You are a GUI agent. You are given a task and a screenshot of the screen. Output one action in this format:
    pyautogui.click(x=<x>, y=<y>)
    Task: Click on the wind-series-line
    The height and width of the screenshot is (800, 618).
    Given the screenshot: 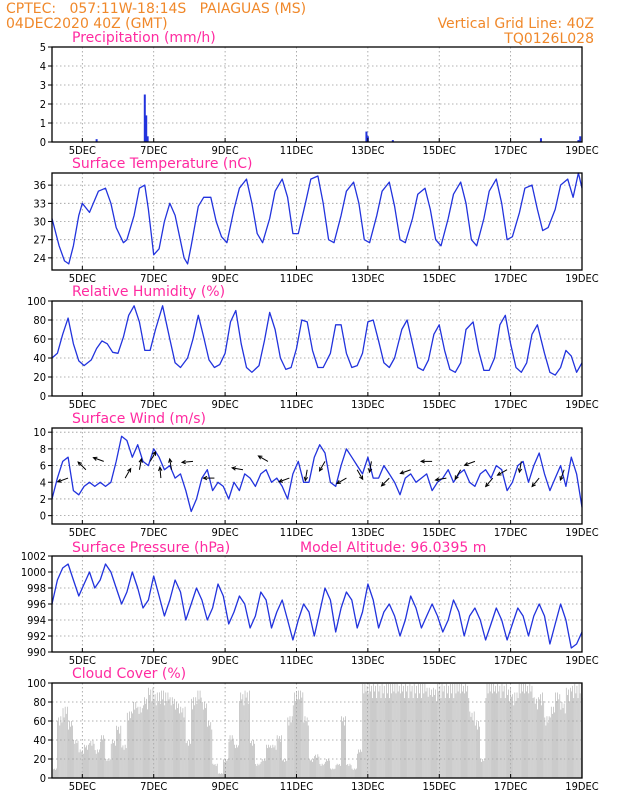 What is the action you would take?
    pyautogui.click(x=317, y=474)
    